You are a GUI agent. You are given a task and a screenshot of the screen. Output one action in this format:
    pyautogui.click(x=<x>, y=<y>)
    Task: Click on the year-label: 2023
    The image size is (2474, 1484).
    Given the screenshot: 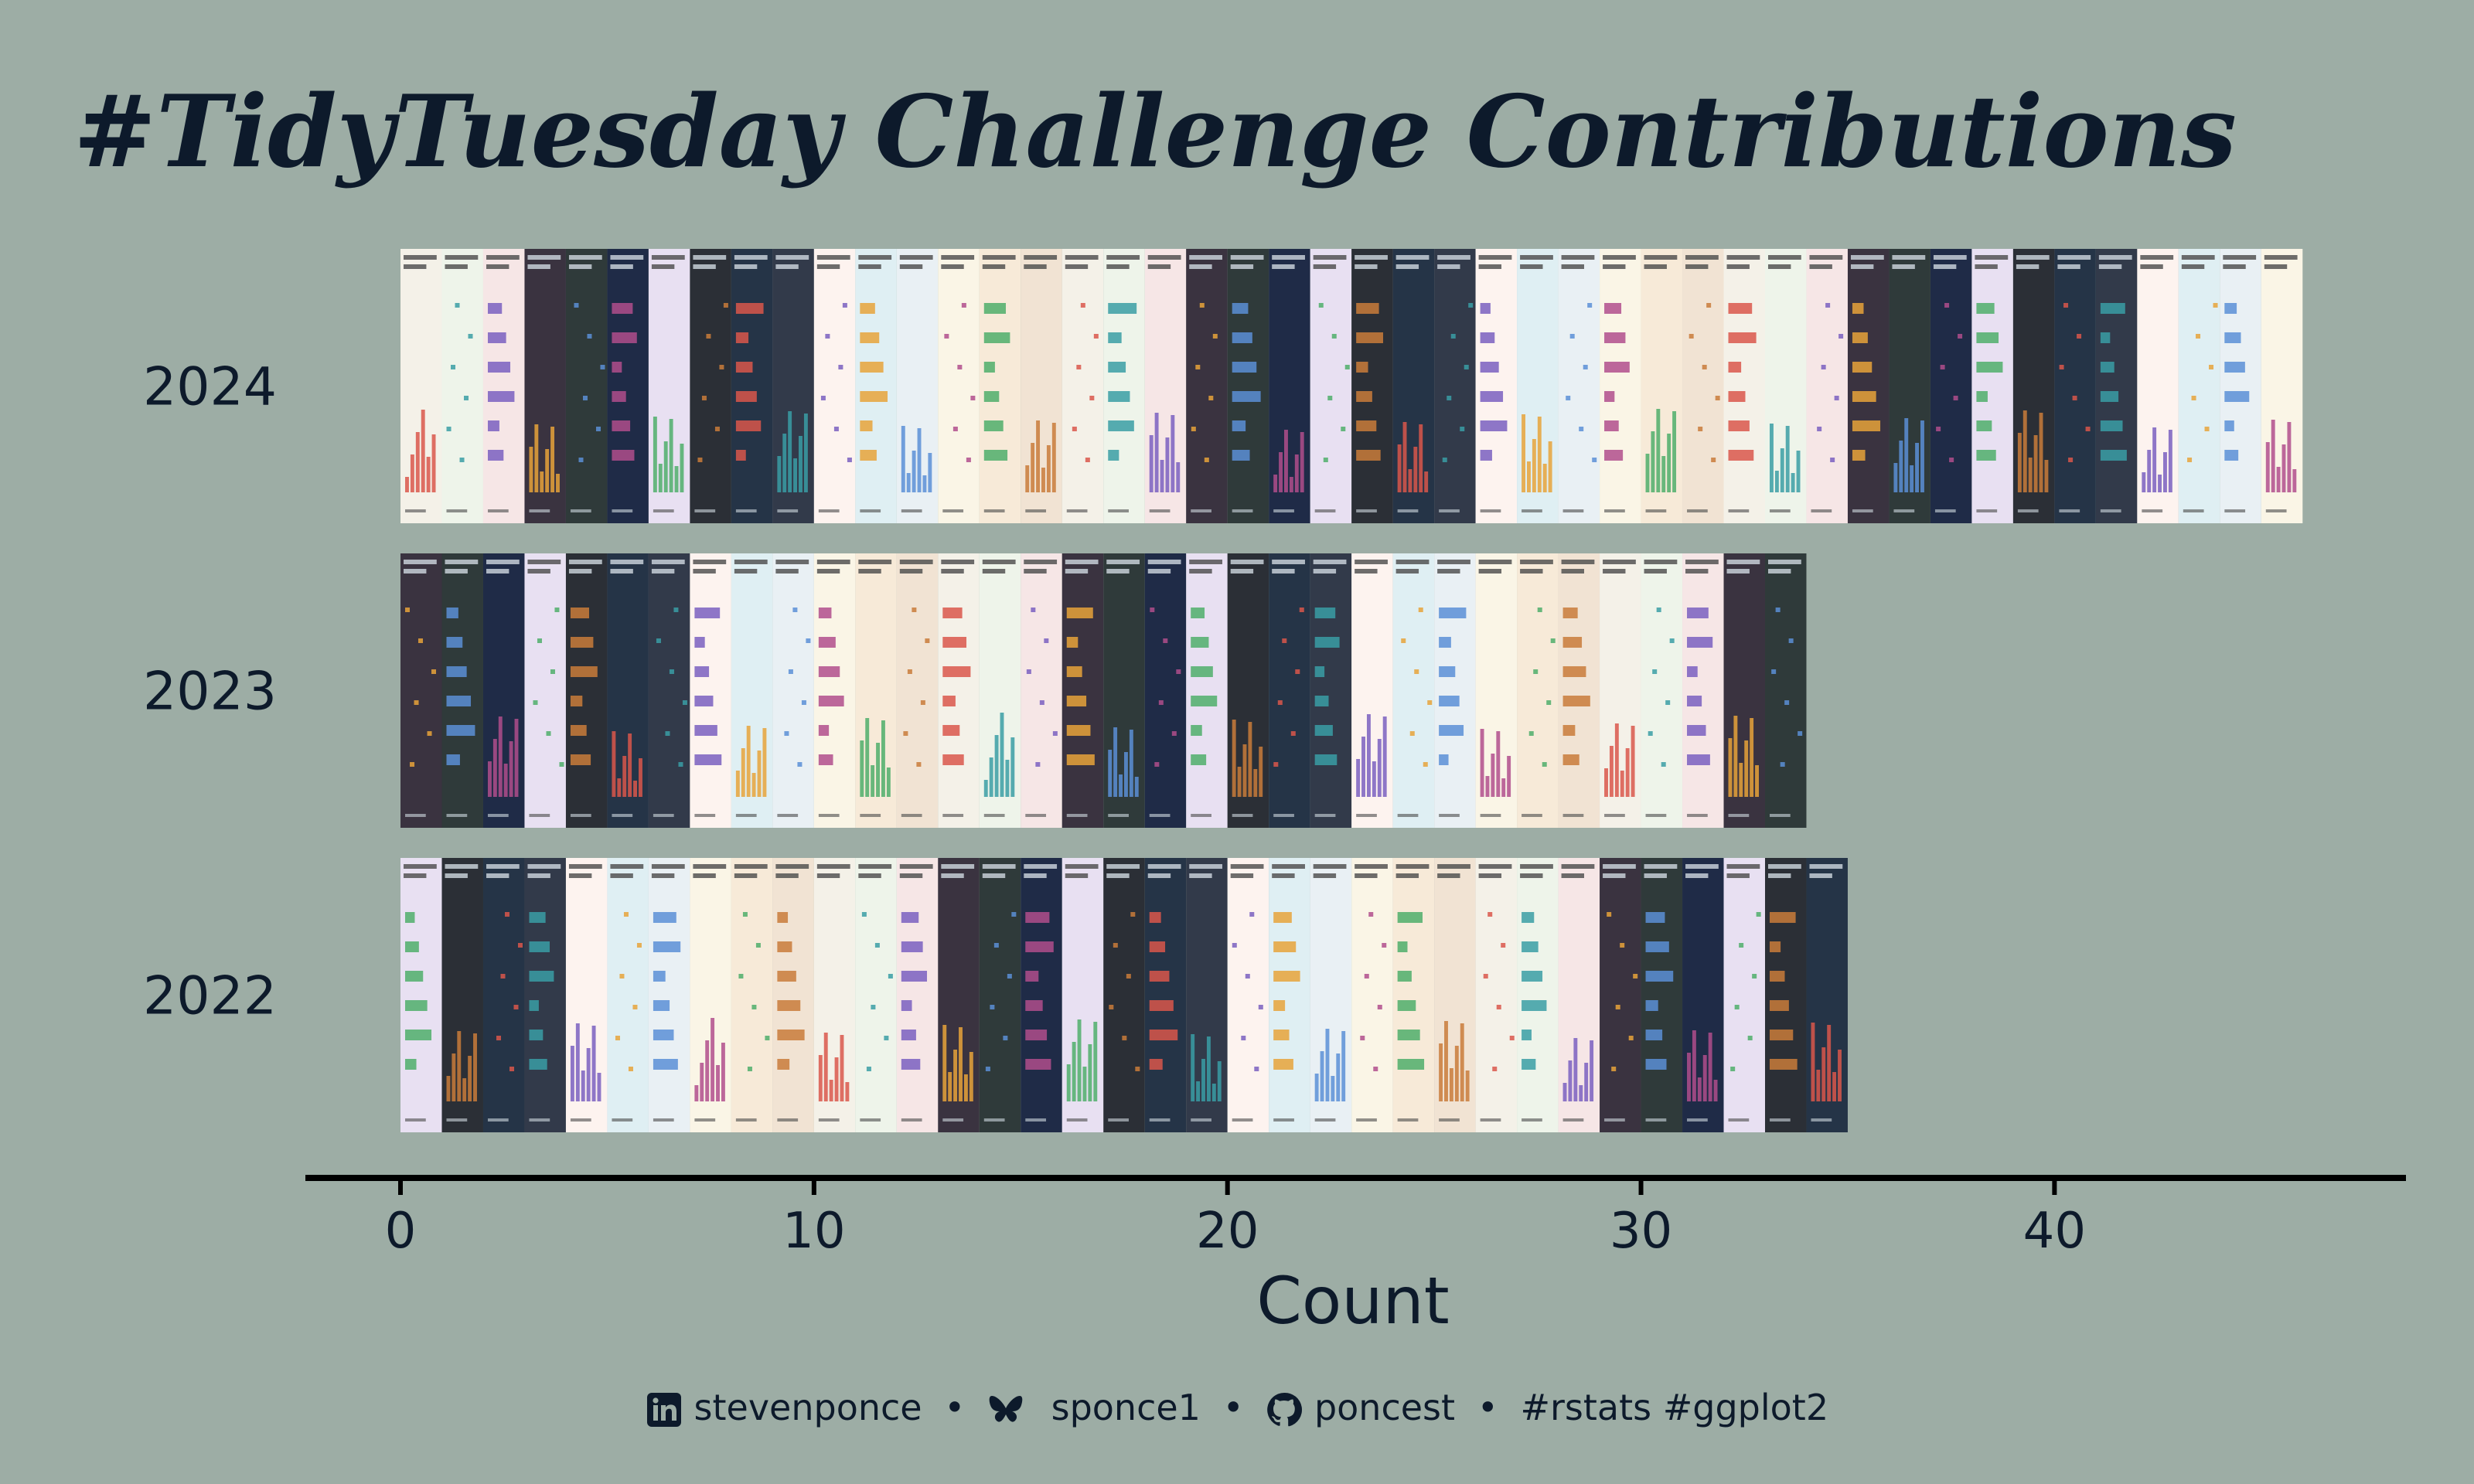 What is the action you would take?
    pyautogui.click(x=210, y=692)
    